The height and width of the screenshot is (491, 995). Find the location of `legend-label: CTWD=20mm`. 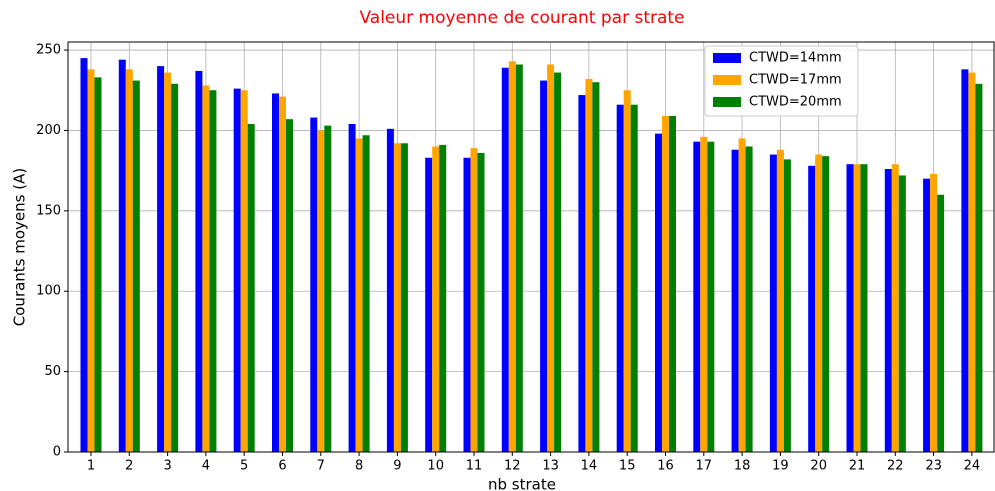

legend-label: CTWD=20mm is located at coordinates (795, 102).